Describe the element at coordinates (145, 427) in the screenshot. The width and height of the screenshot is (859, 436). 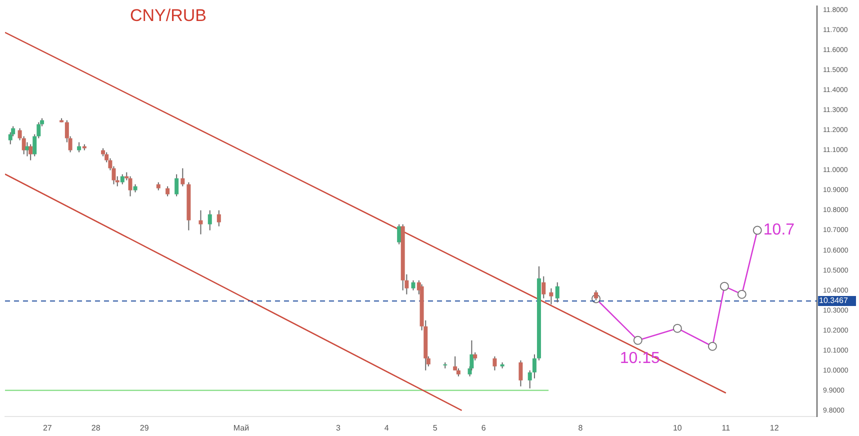
I see `x-tick-label: 29` at that location.